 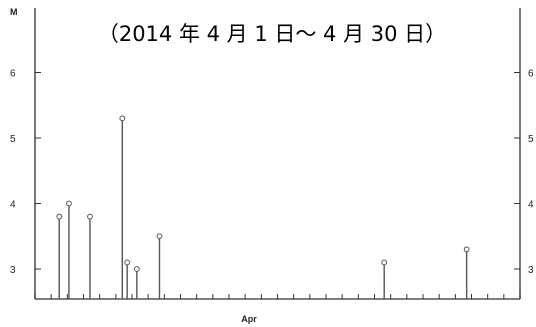 I want to click on y-tick-label-left: 4, so click(x=13, y=205).